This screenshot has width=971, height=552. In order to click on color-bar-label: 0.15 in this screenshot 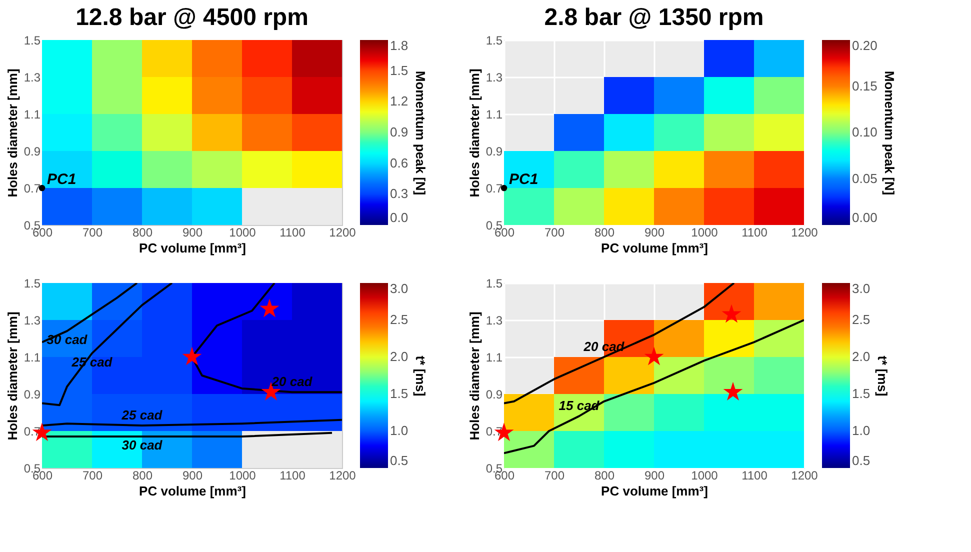, I will do `click(865, 86)`.